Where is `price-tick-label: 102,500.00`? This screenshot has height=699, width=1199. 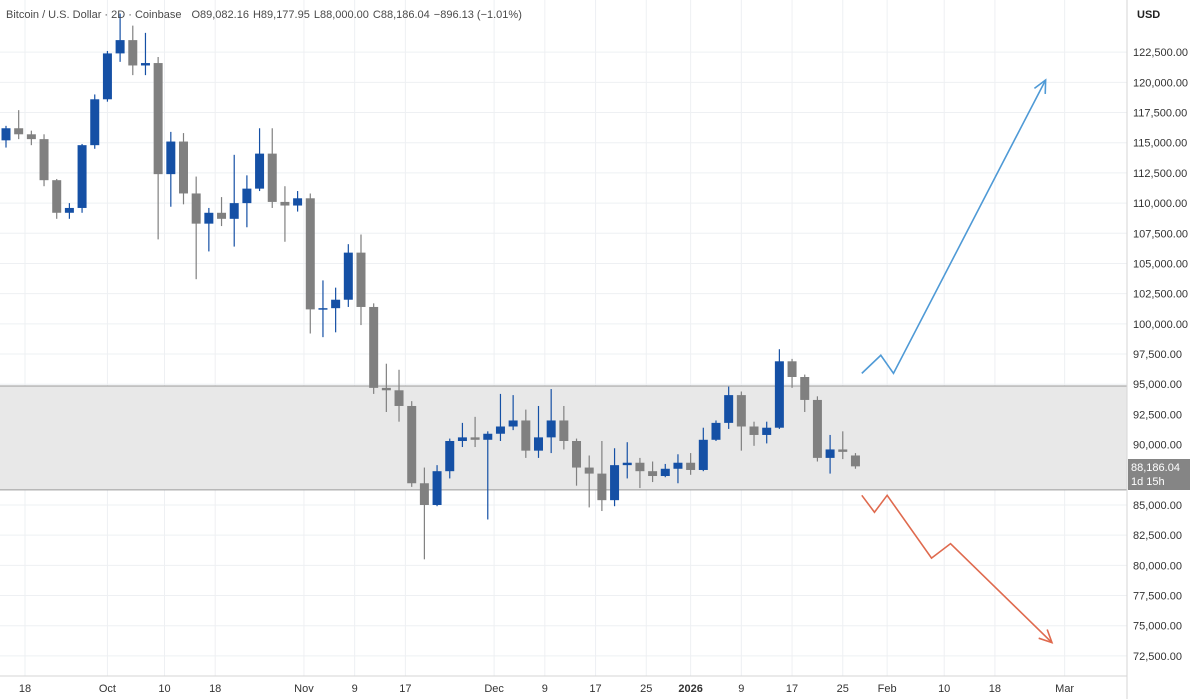
price-tick-label: 102,500.00 is located at coordinates (1160, 295).